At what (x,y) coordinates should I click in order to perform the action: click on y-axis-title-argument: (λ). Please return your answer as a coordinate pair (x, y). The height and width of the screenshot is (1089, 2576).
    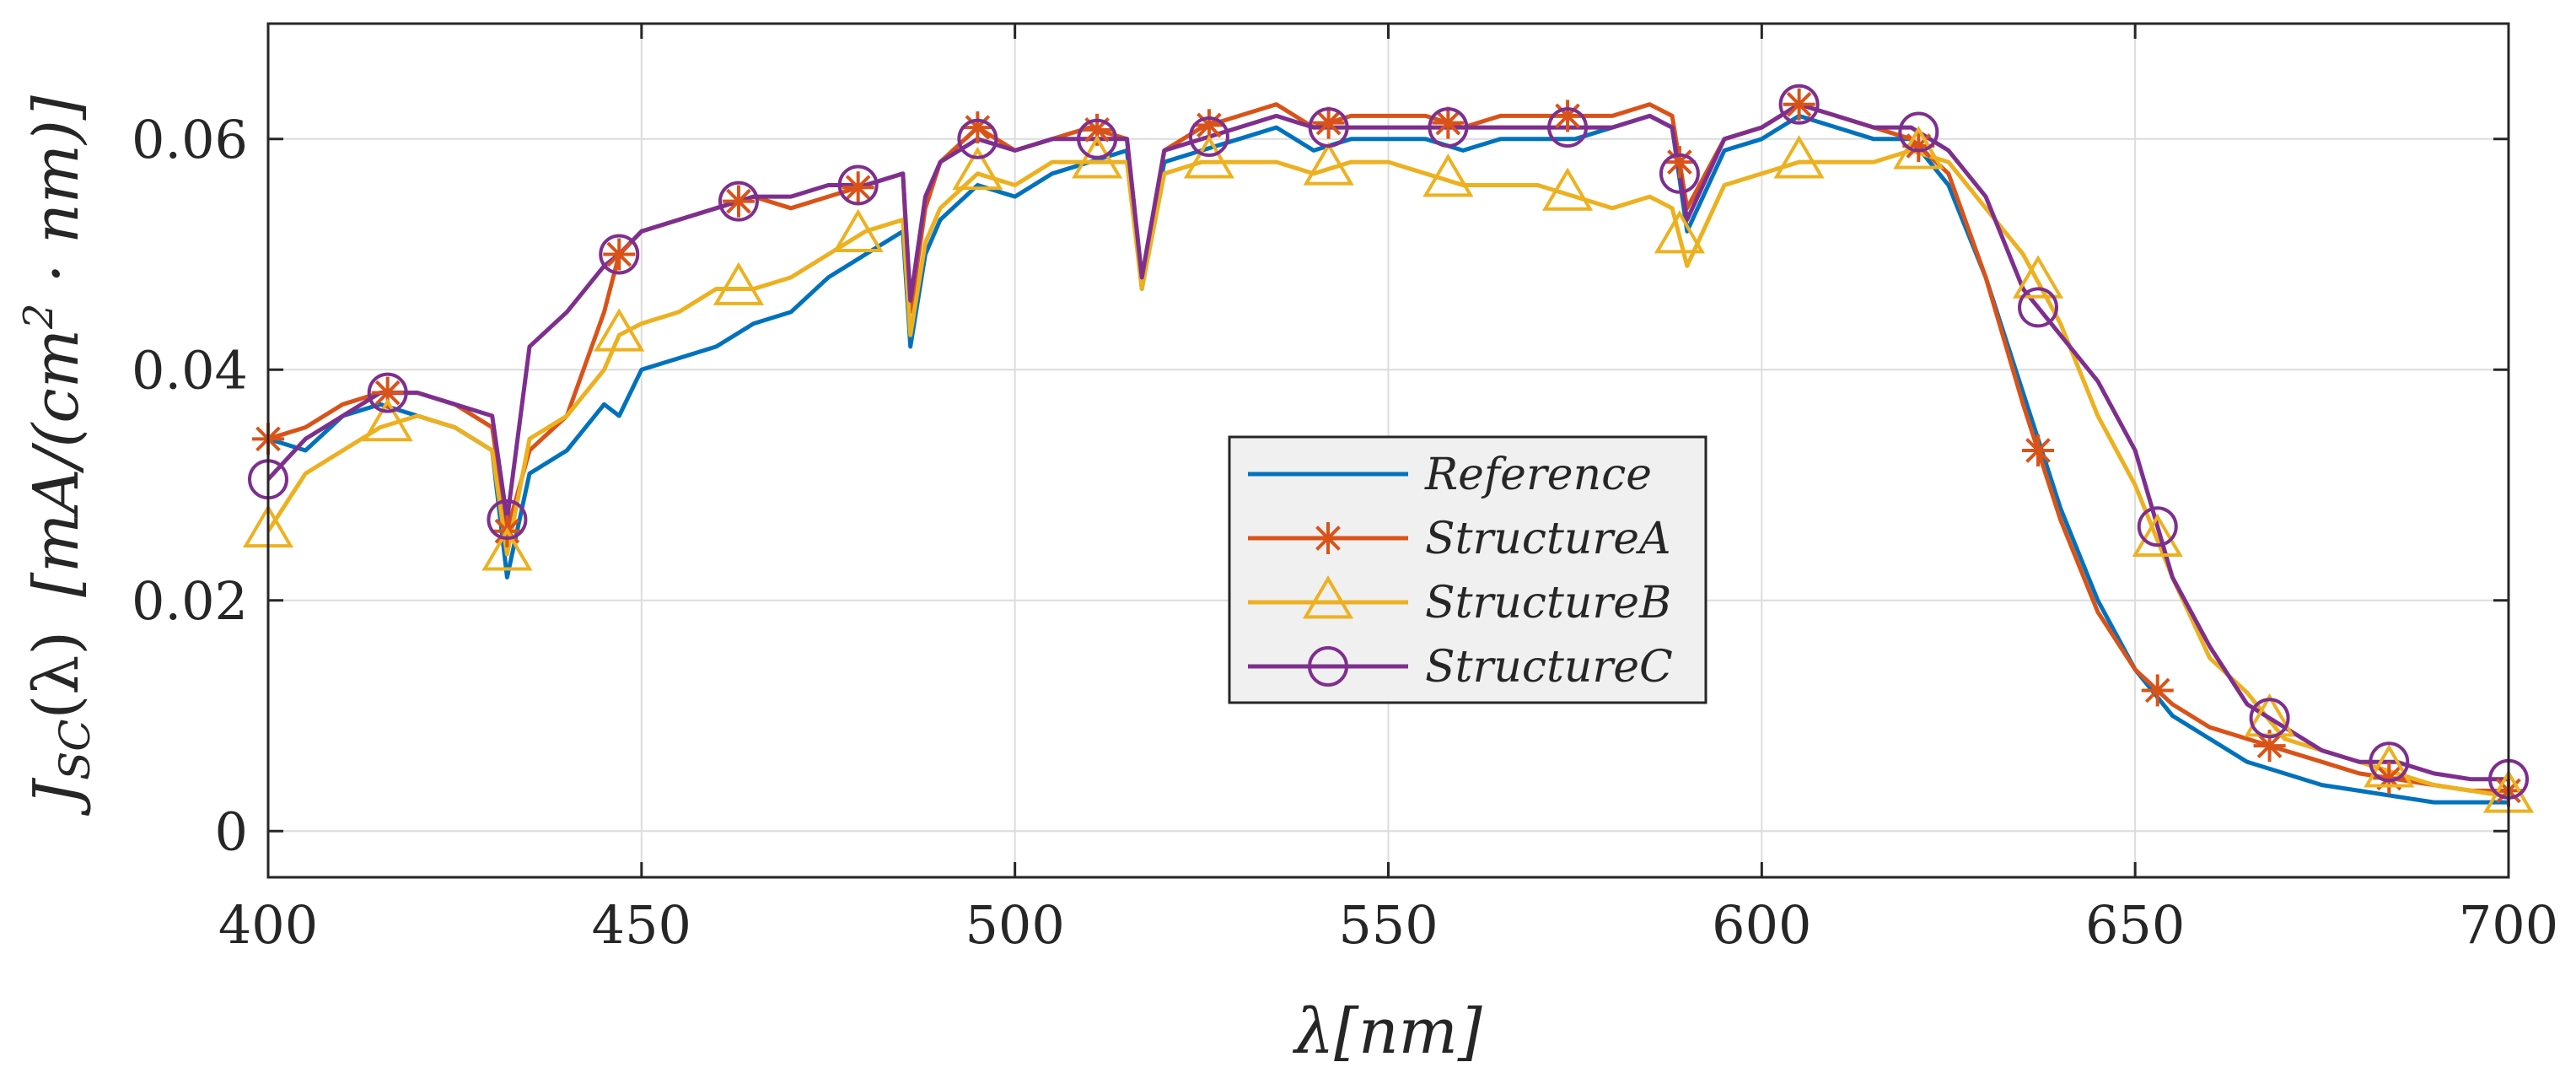
    Looking at the image, I should click on (56, 675).